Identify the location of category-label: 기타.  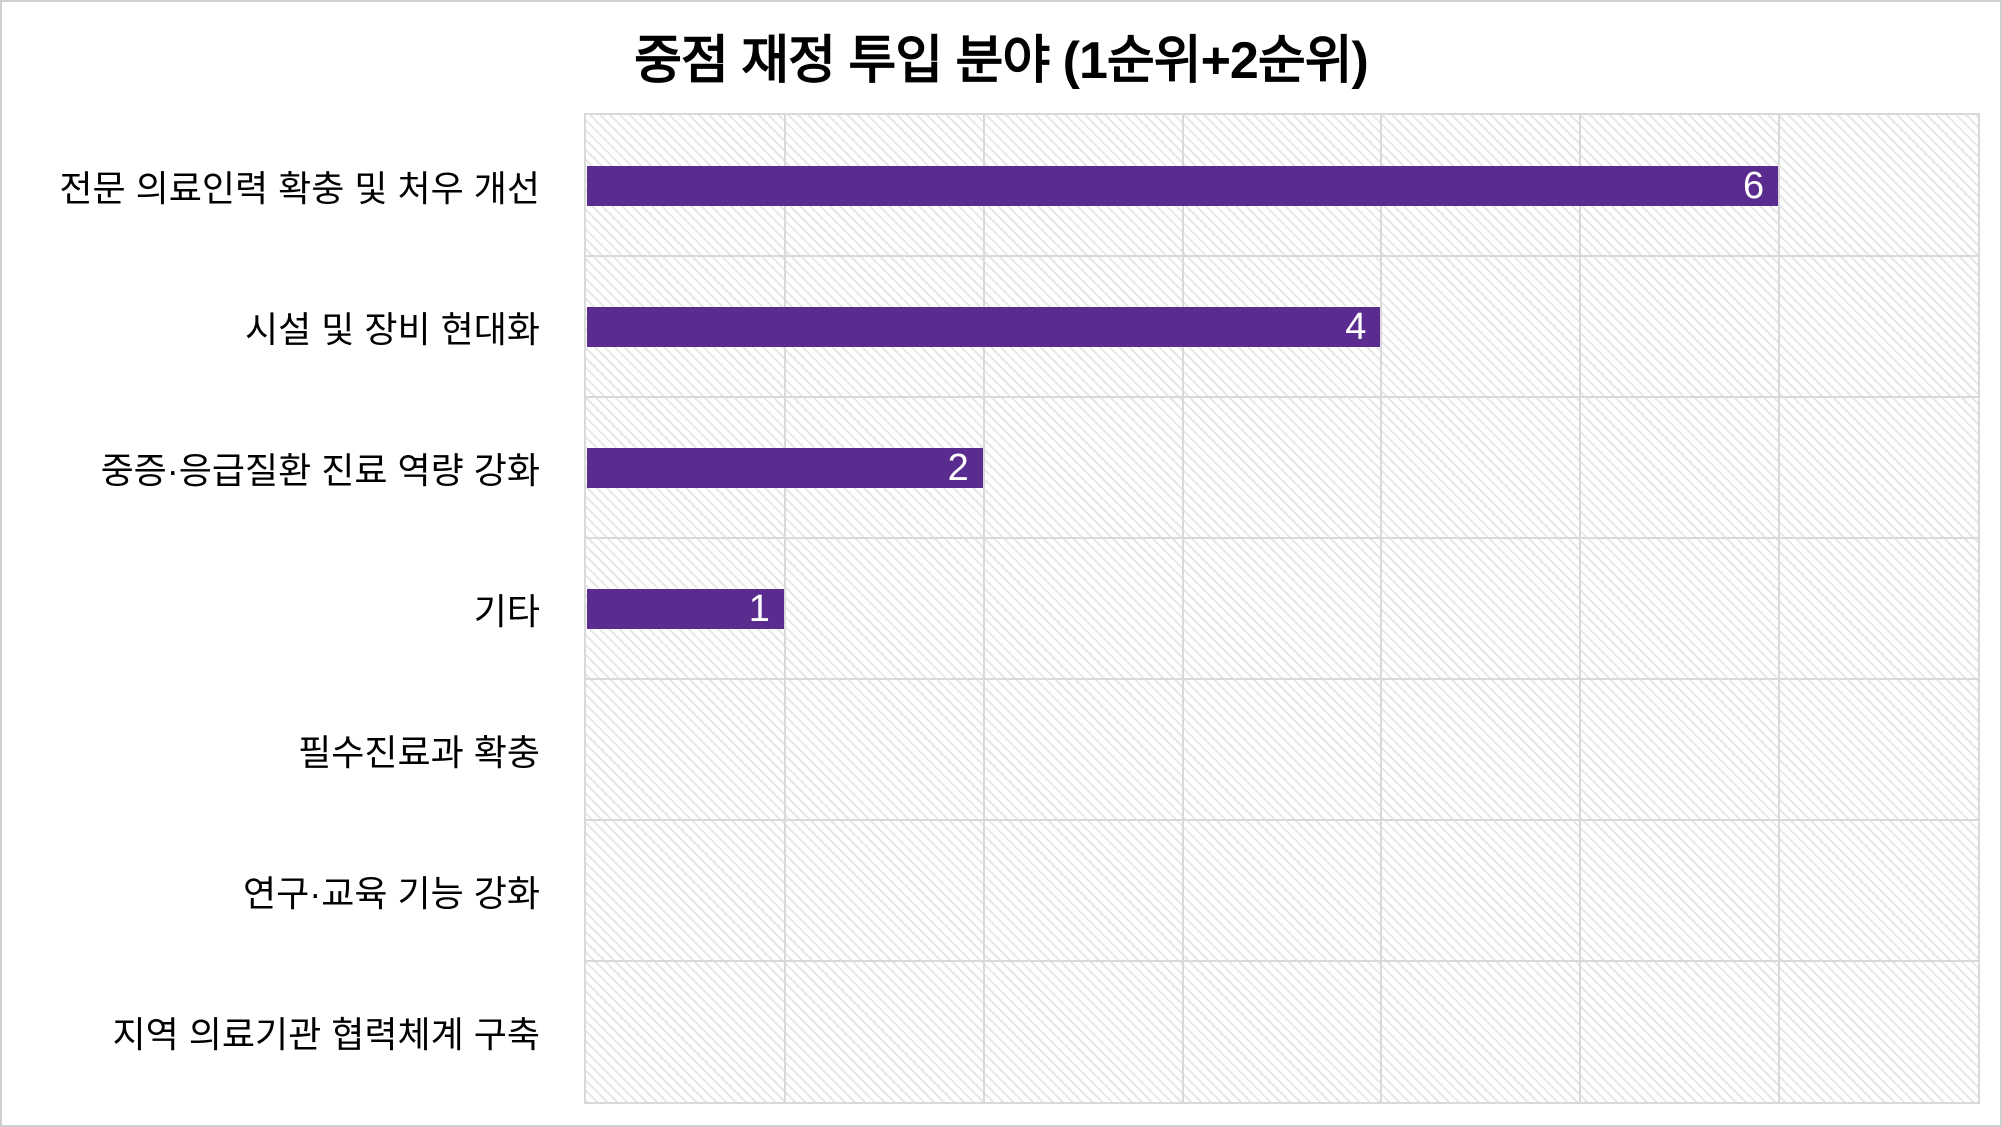
(506, 611).